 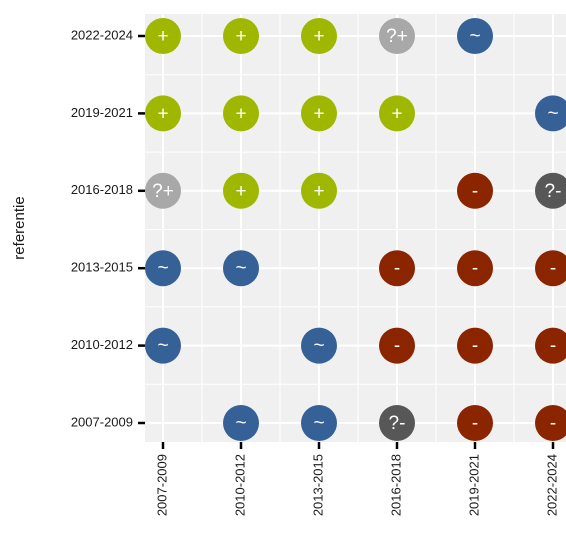 What do you see at coordinates (102, 267) in the screenshot?
I see `y-tick-label: 2013-2015` at bounding box center [102, 267].